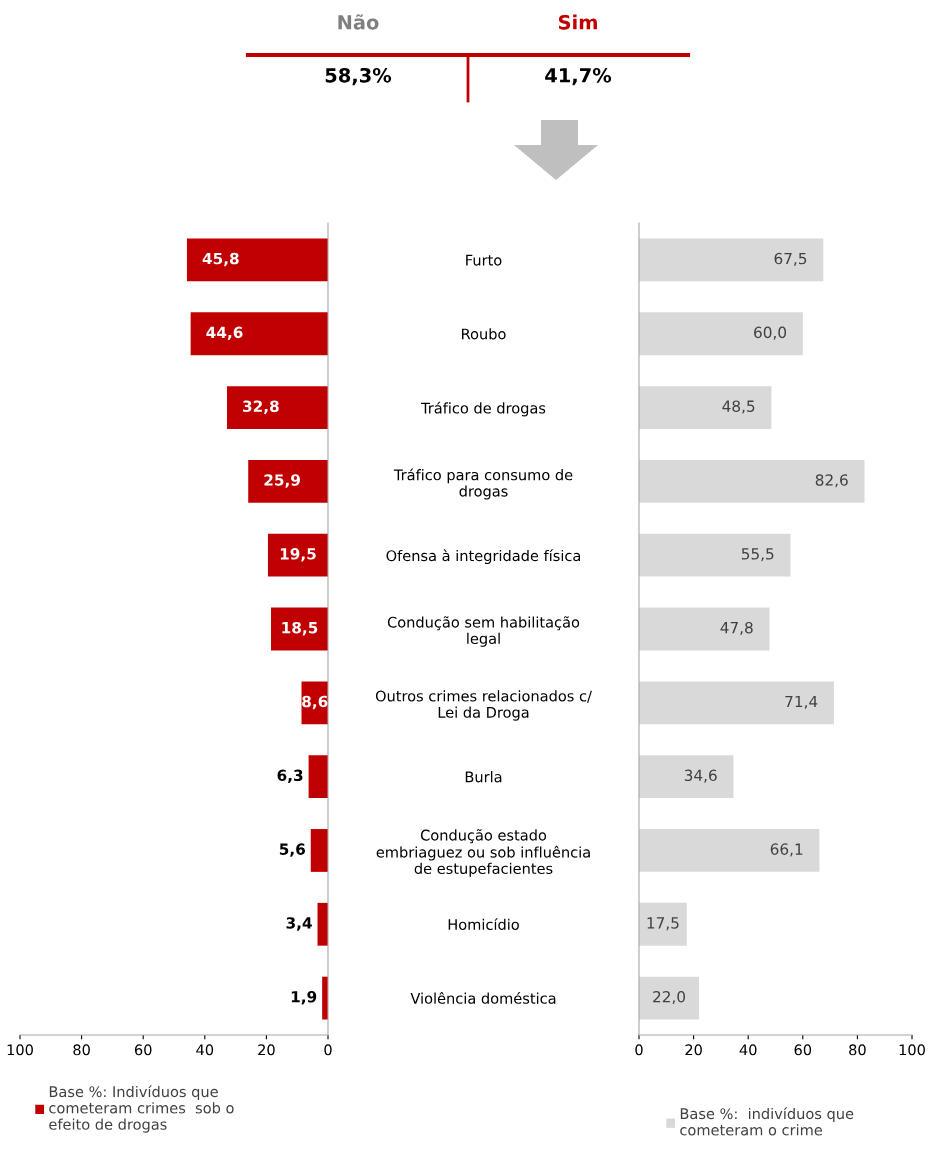 This screenshot has height=1149, width=928. I want to click on data-label: 19,5, so click(298, 555).